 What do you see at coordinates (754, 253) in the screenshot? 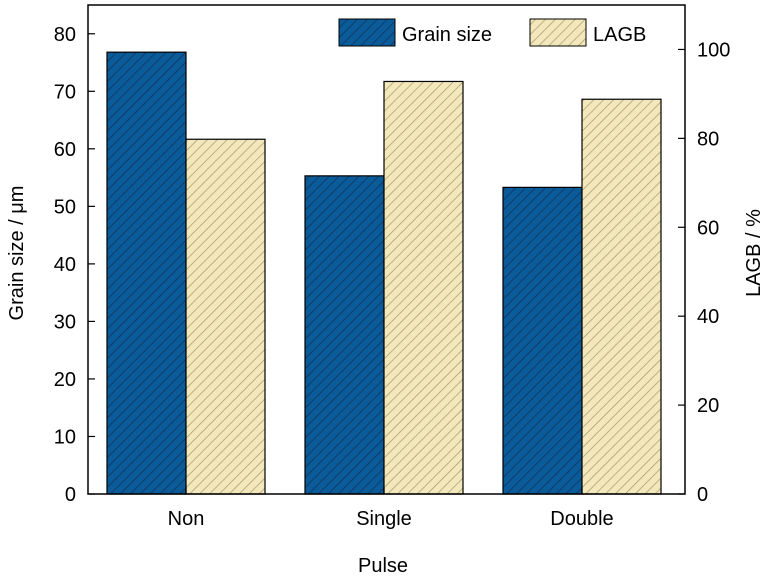
I see `right-y-axis-title: LAGB / %` at bounding box center [754, 253].